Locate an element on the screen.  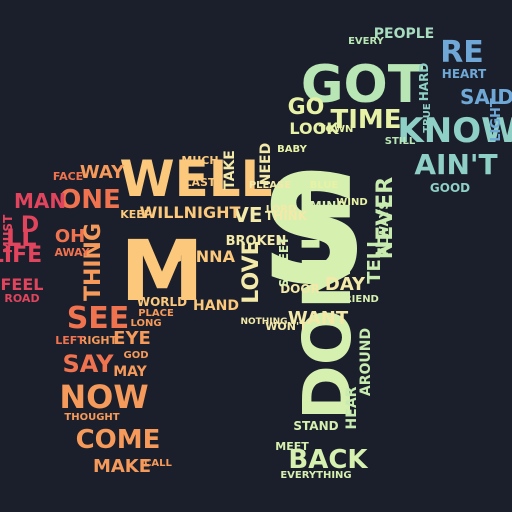
word-m: M is located at coordinates (162, 271).